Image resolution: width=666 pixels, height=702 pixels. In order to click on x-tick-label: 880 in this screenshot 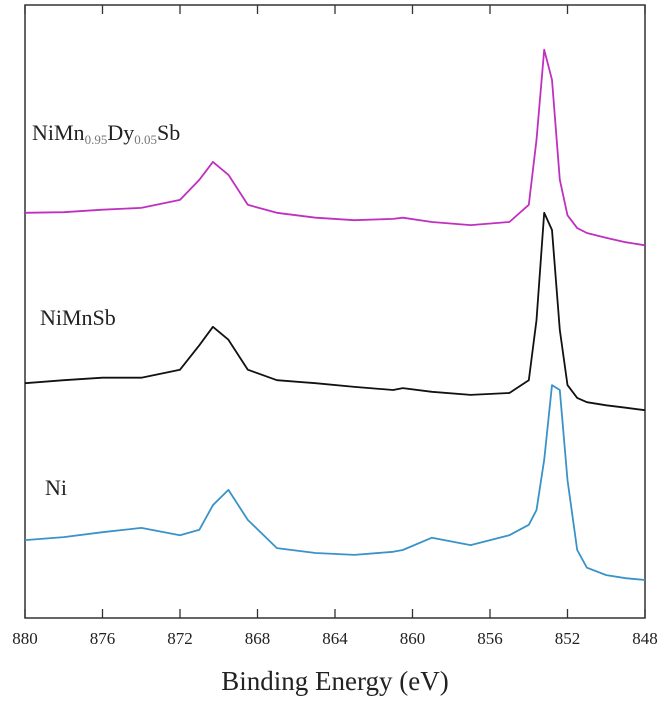, I will do `click(25, 638)`.